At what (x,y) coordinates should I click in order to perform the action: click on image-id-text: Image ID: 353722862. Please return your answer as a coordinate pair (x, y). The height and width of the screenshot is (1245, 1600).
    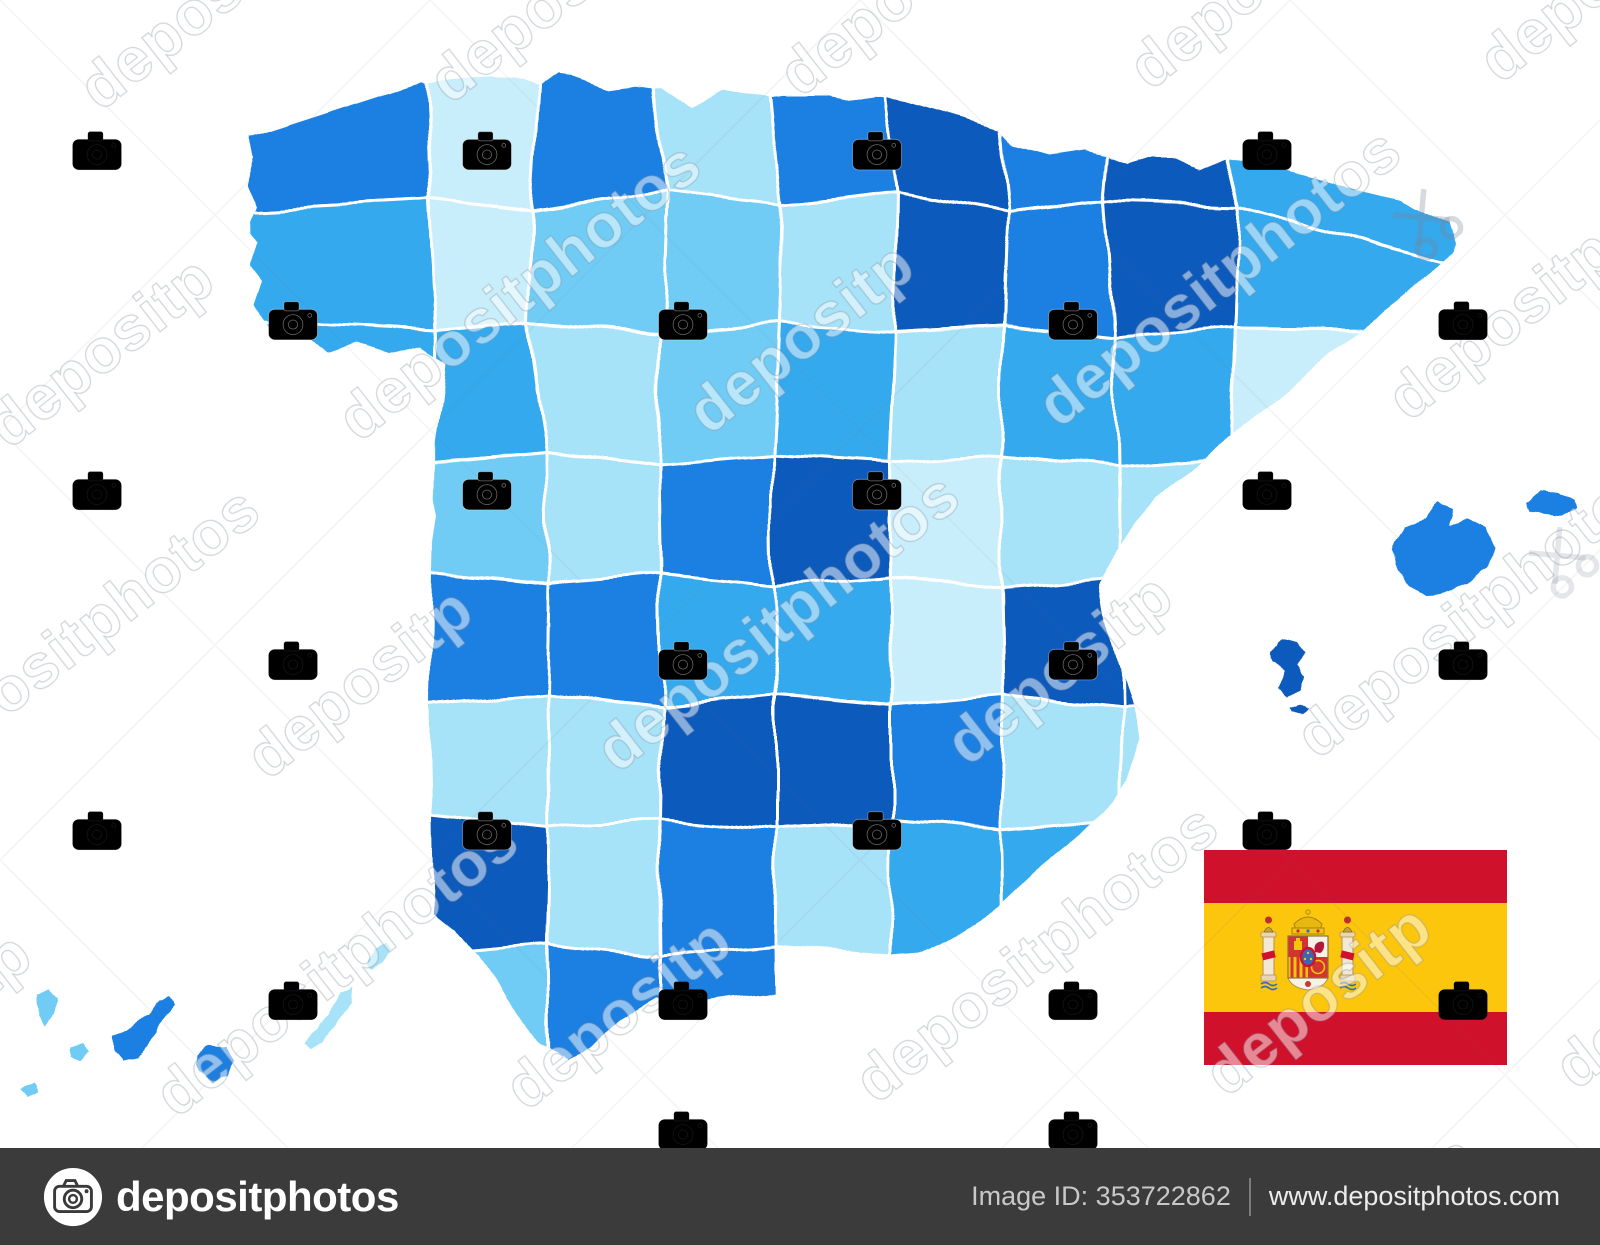
    Looking at the image, I should click on (1101, 1196).